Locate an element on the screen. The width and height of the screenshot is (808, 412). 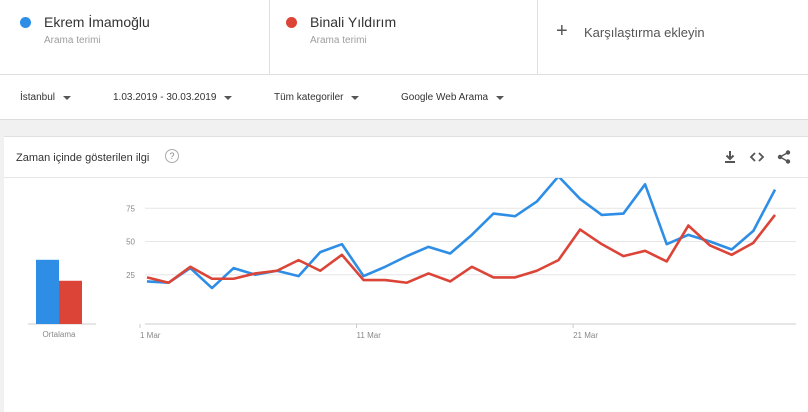
x-tick-label: 21 Mar is located at coordinates (585, 335).